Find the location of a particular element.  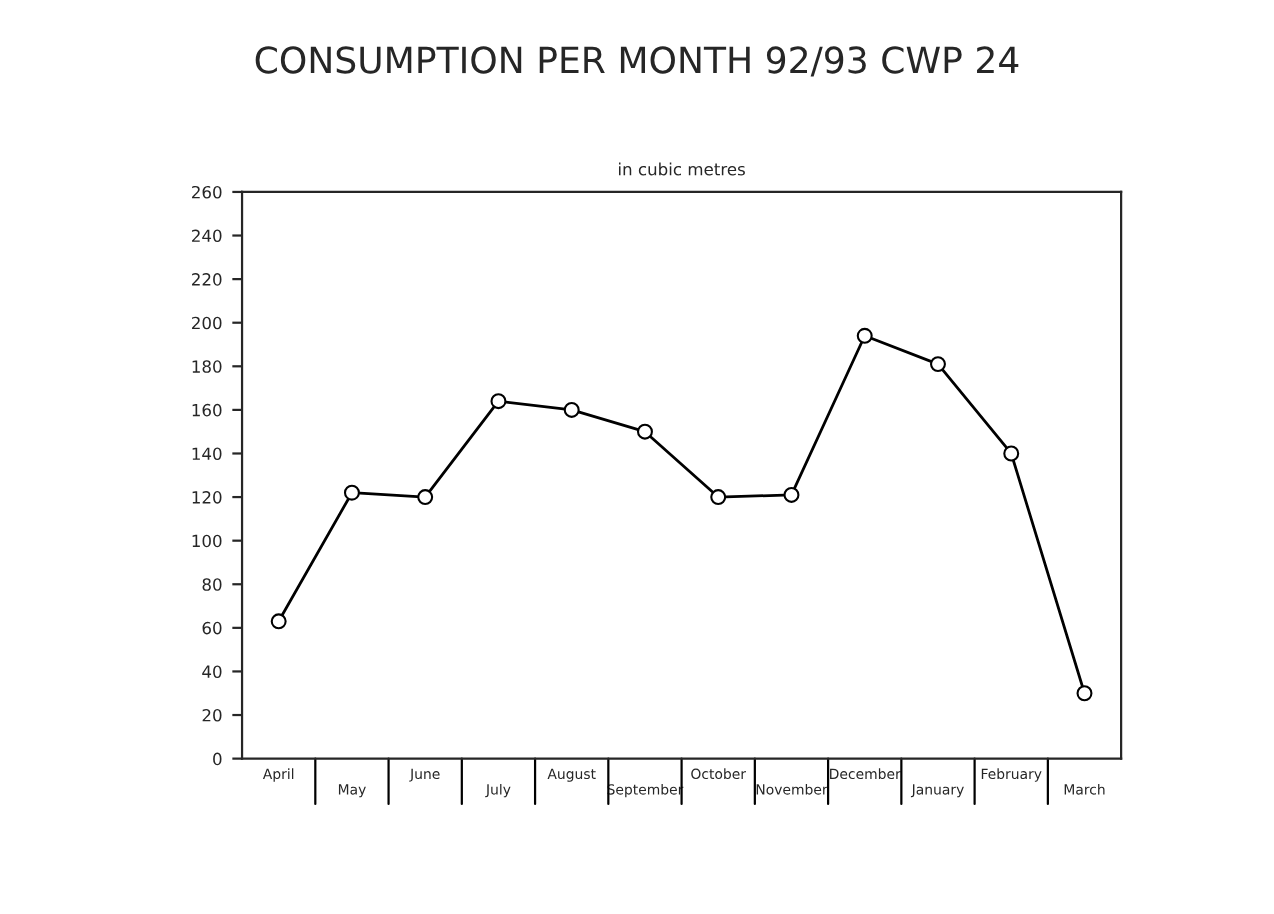

y-tick-label: 120 is located at coordinates (207, 497).